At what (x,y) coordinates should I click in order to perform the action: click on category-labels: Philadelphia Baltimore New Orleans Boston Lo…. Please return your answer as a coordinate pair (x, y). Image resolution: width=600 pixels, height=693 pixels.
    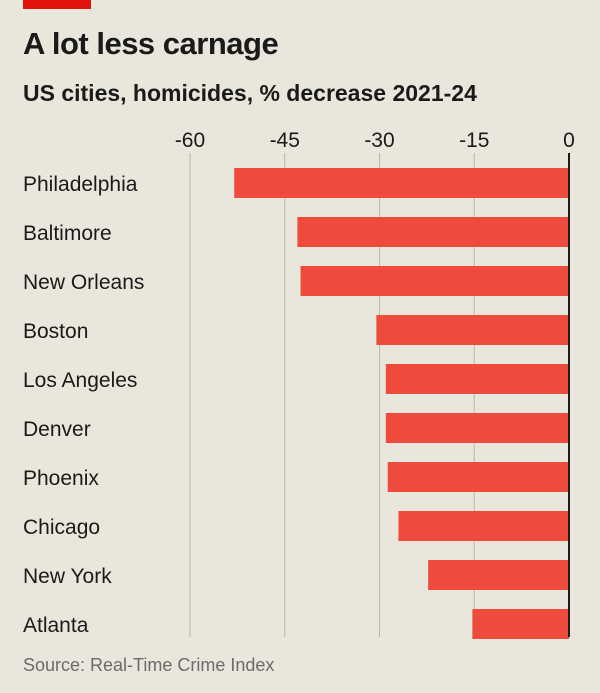
    Looking at the image, I should click on (83, 405).